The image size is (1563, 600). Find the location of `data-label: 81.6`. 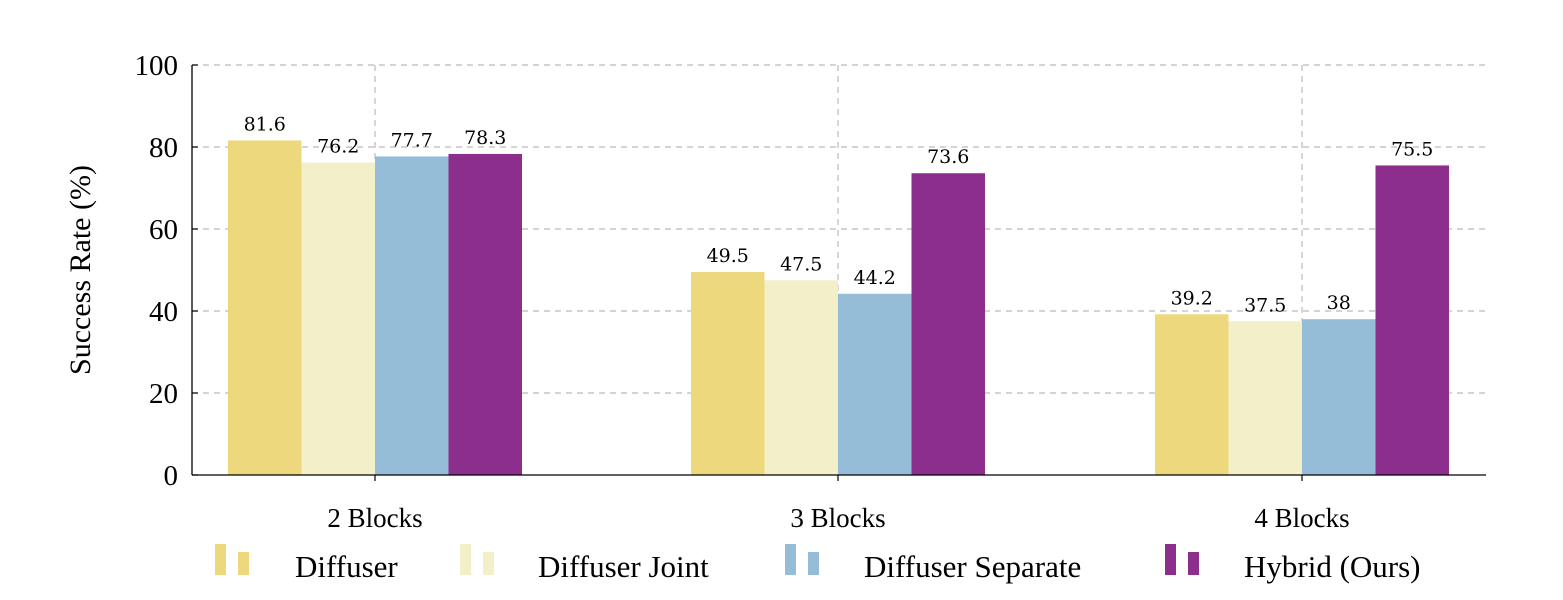

data-label: 81.6 is located at coordinates (265, 124).